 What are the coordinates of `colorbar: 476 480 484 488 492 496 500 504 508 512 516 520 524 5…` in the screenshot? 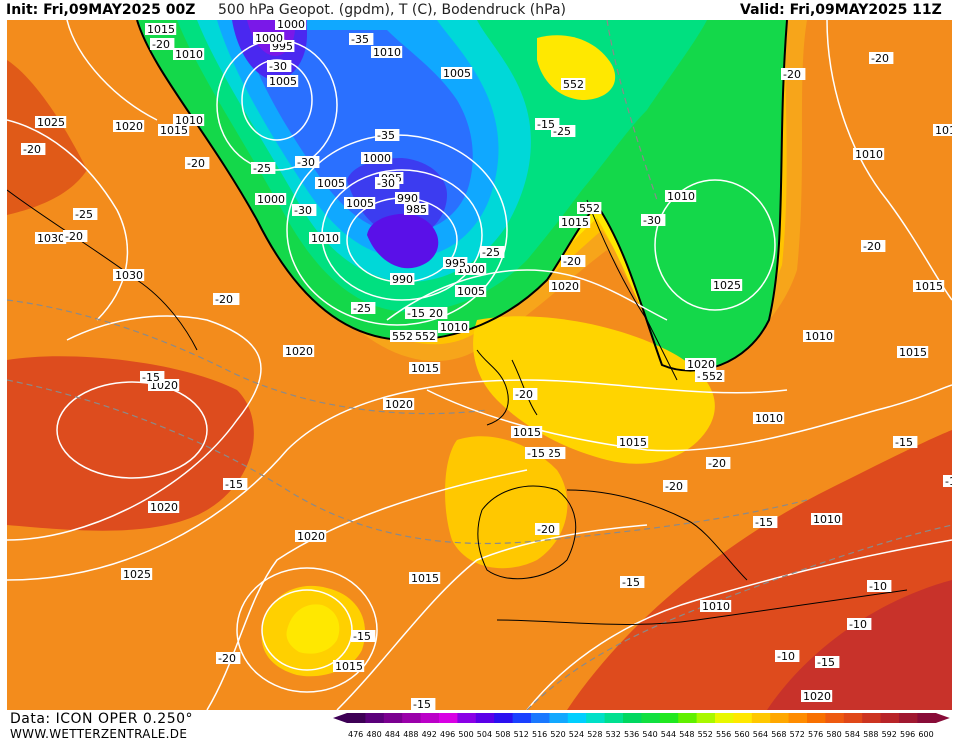 It's located at (645, 729).